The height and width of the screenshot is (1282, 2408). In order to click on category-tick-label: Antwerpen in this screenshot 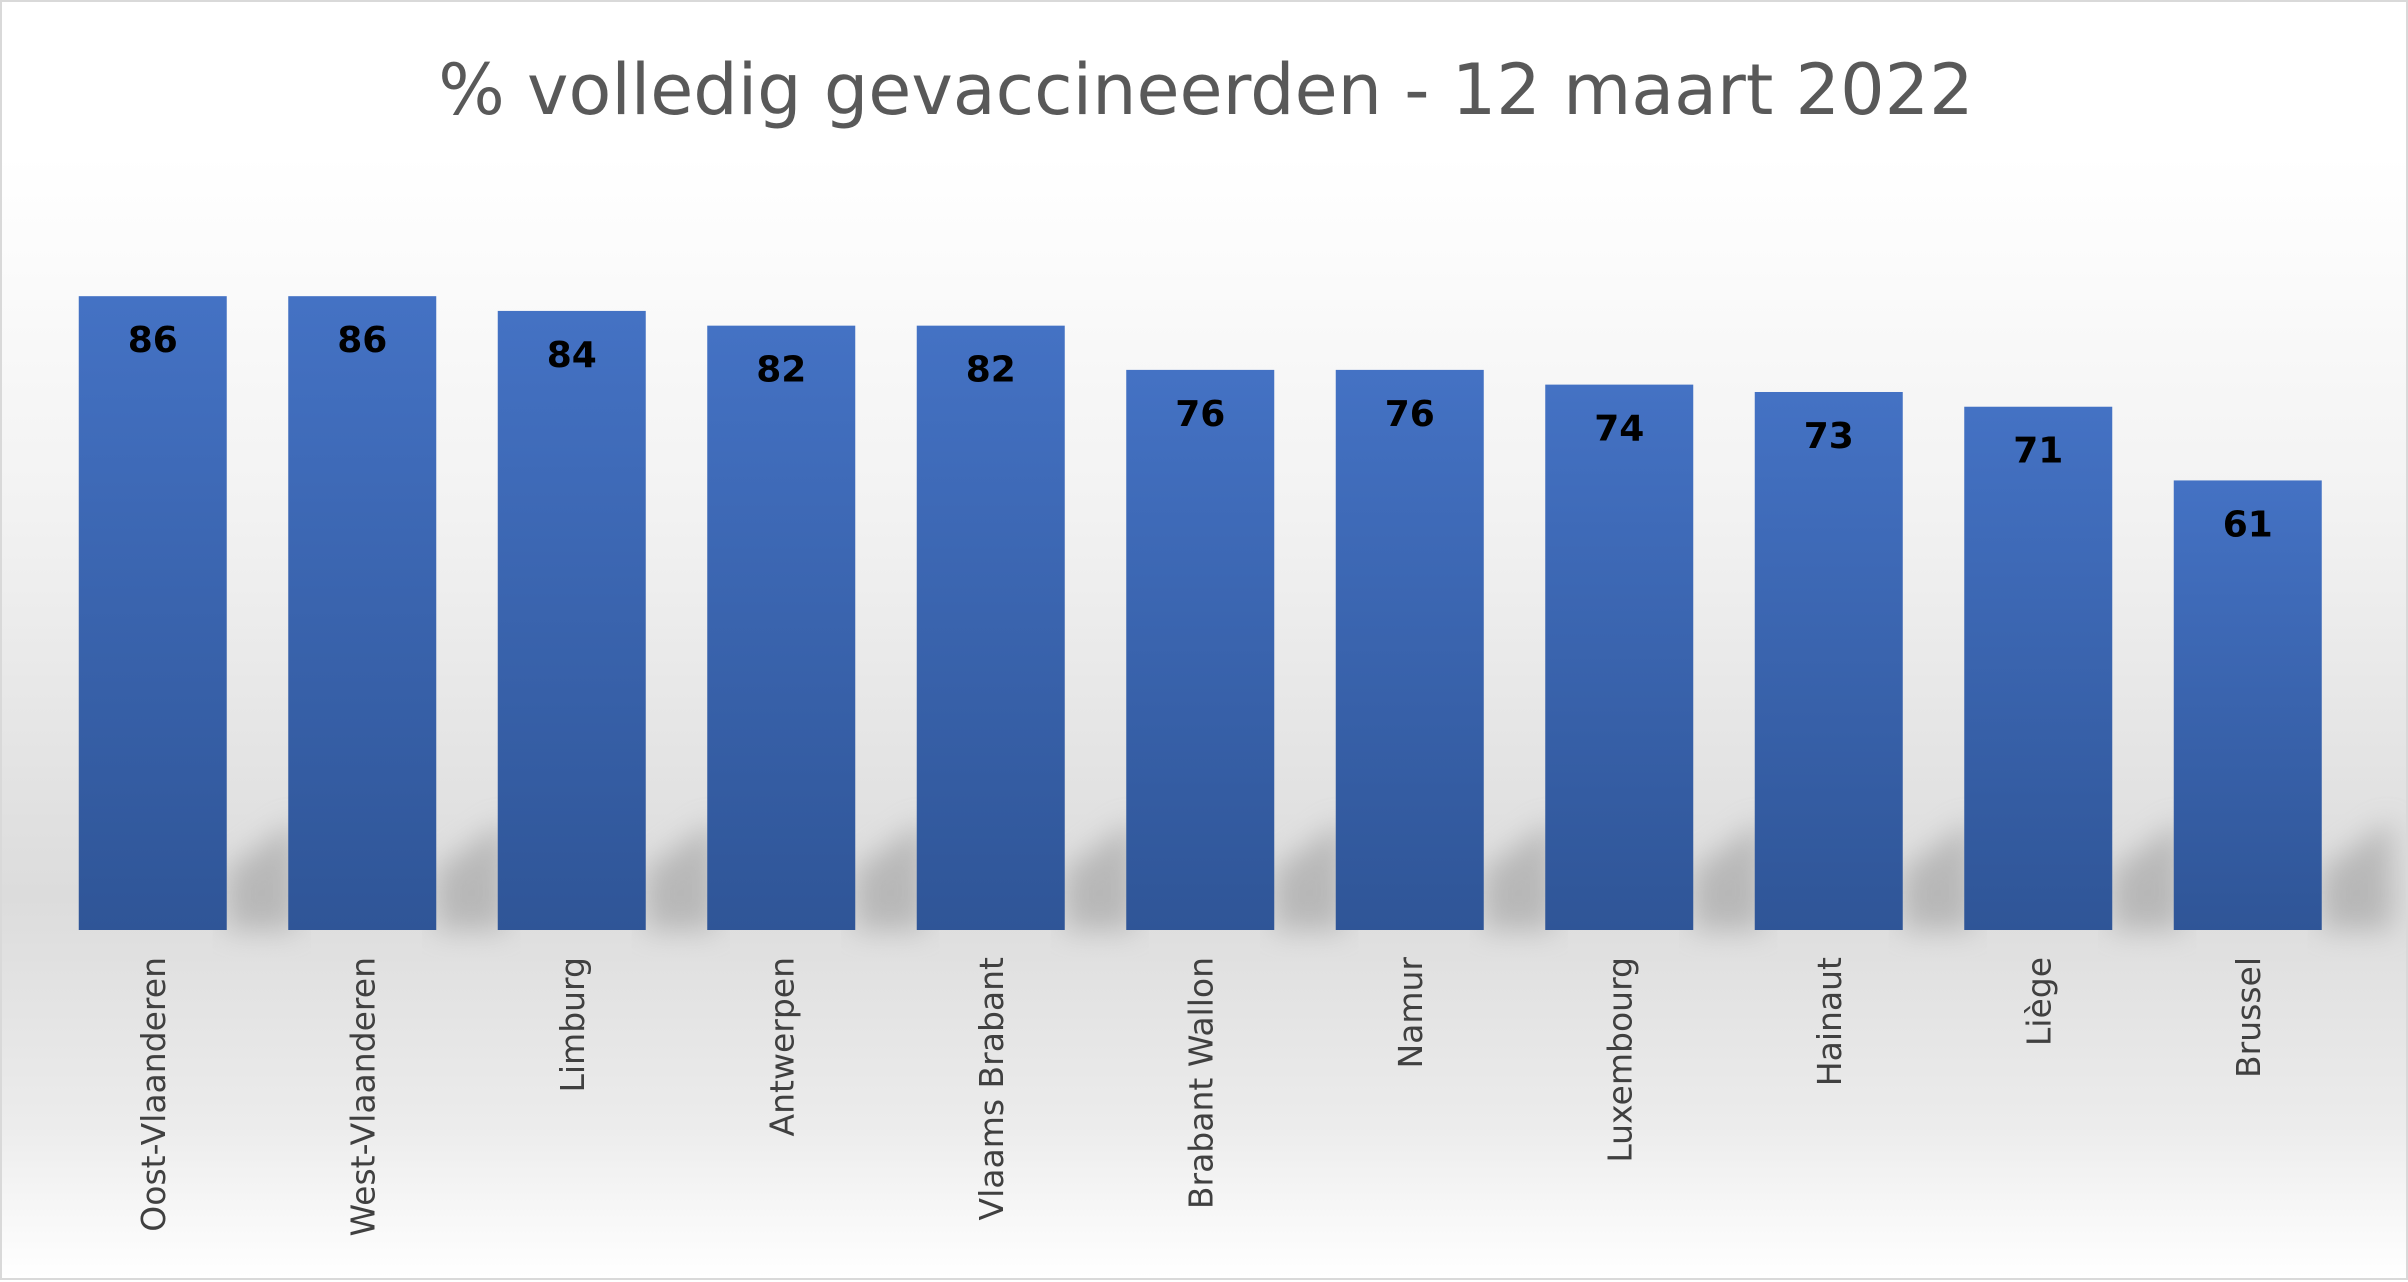, I will do `click(781, 1046)`.